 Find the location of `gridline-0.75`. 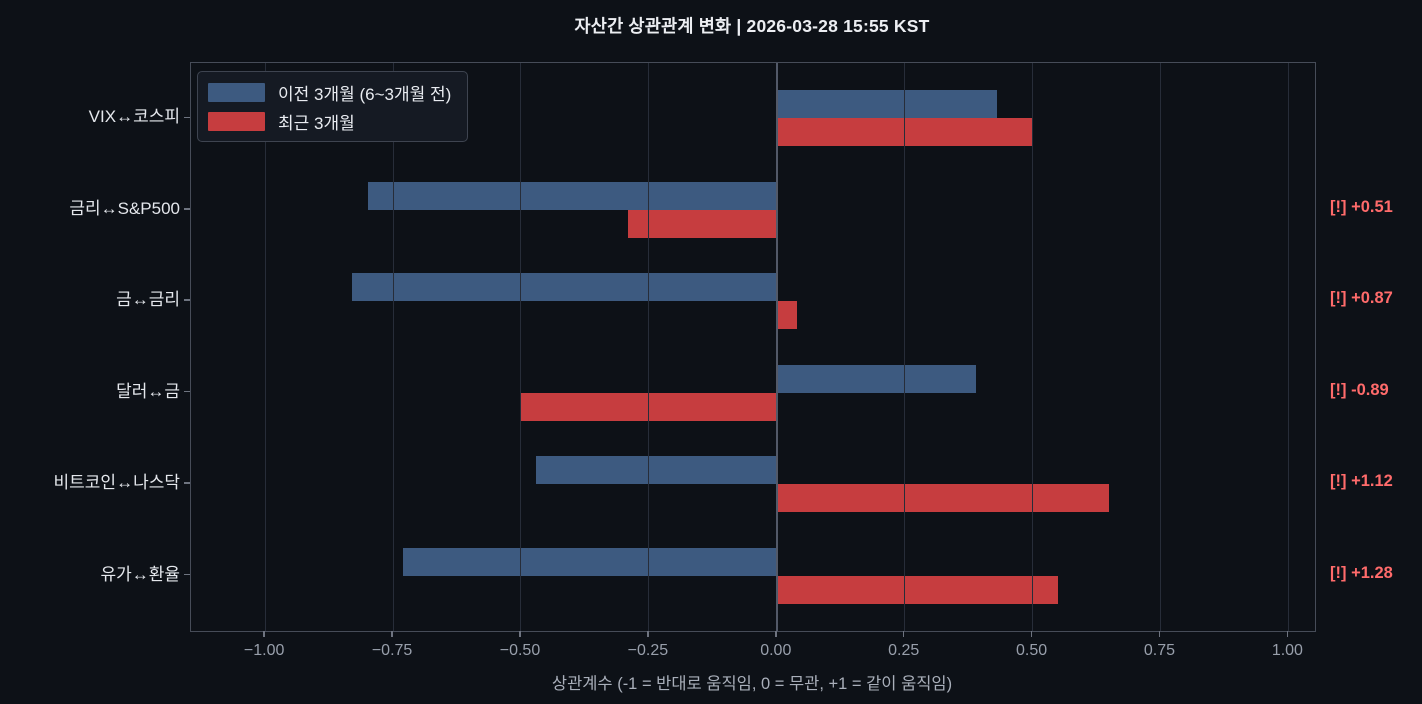

gridline-0.75 is located at coordinates (1160, 347).